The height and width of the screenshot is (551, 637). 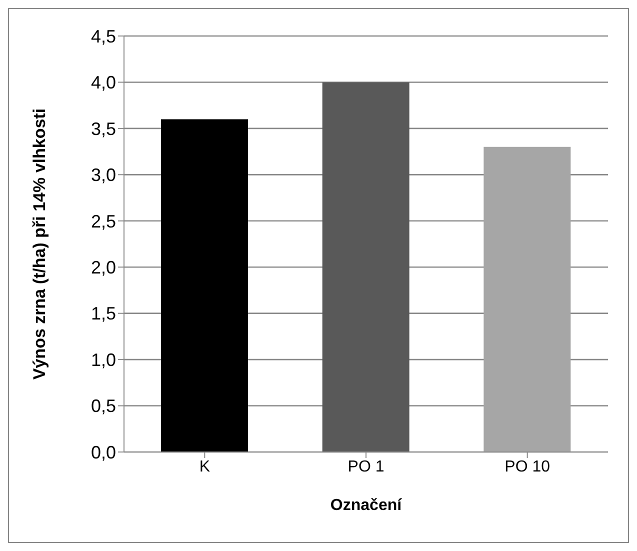 What do you see at coordinates (103, 175) in the screenshot?
I see `y-tick-label: 3,0` at bounding box center [103, 175].